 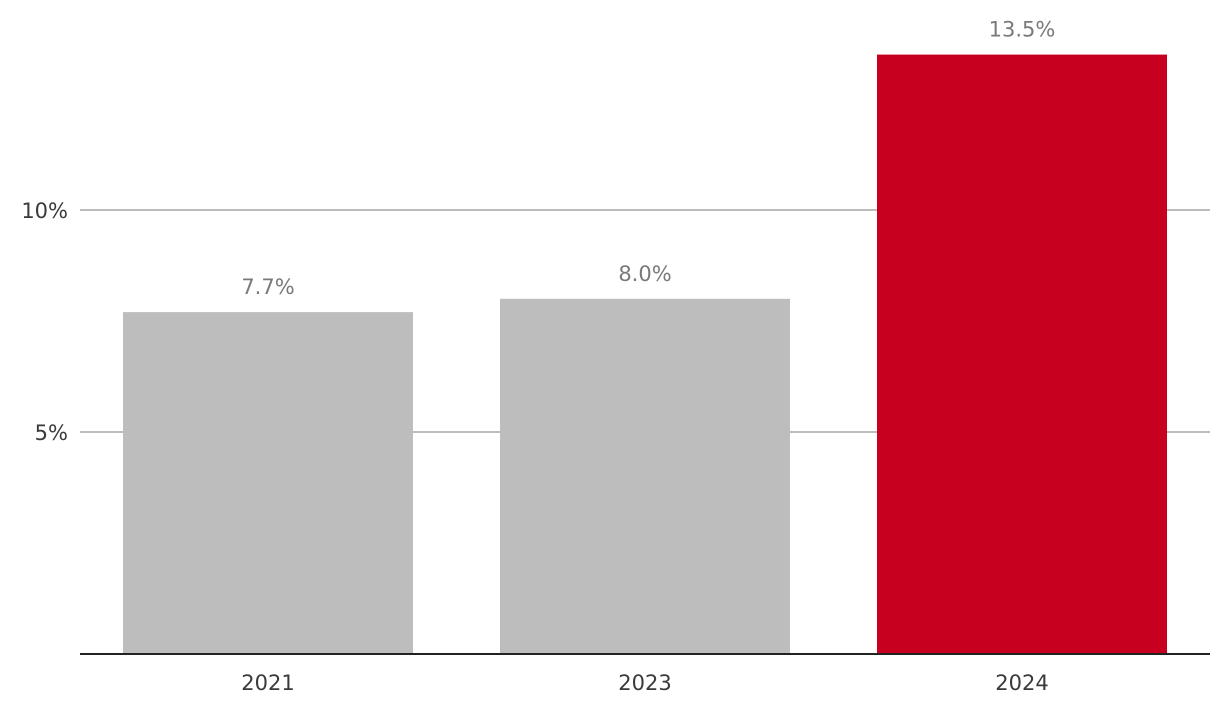 What do you see at coordinates (268, 483) in the screenshot?
I see `bar-2021` at bounding box center [268, 483].